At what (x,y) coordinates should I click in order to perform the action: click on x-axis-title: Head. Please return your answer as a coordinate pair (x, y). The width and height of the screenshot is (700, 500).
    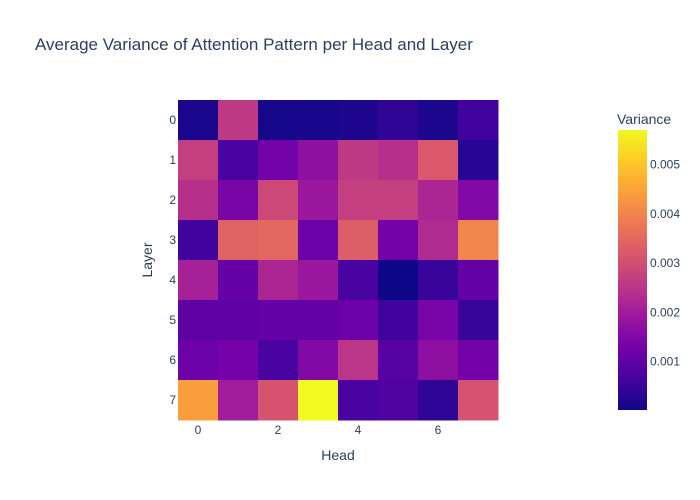
    Looking at the image, I should click on (337, 455).